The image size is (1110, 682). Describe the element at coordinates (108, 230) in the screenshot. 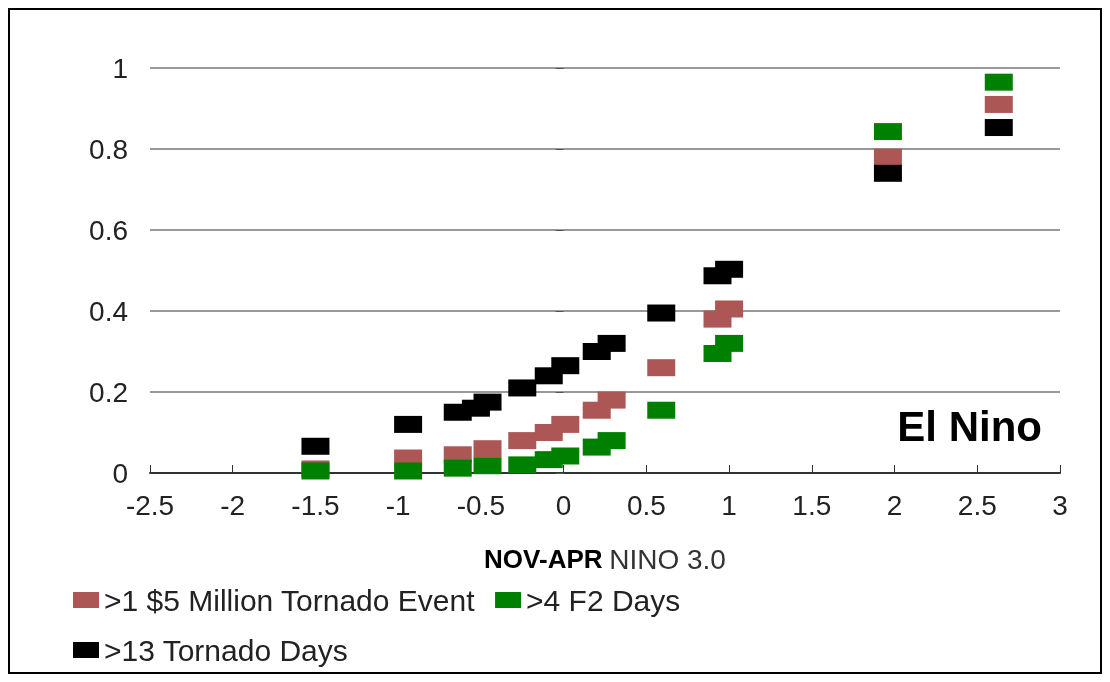

I see `y-tick-label: 0.6` at that location.